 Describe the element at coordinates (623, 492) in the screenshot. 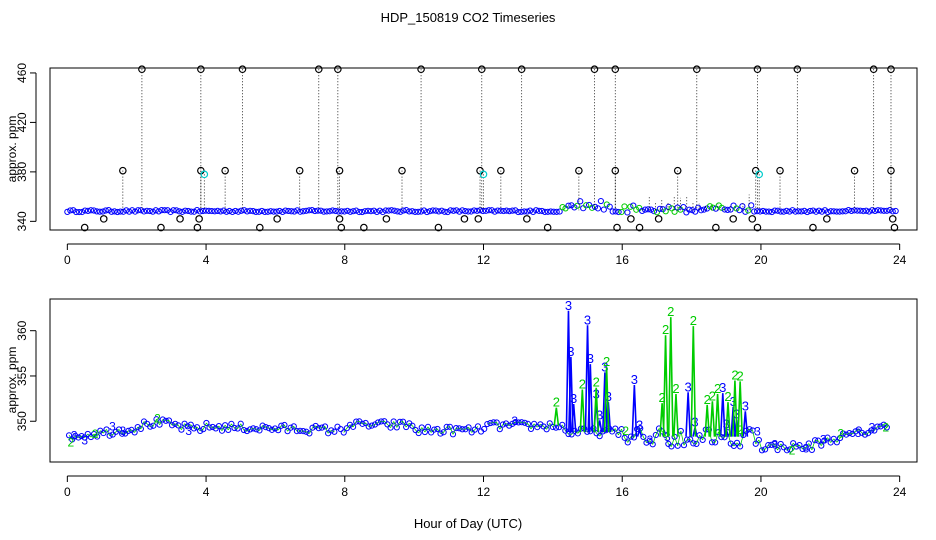

I see `bot-x-tick-label: 16` at that location.